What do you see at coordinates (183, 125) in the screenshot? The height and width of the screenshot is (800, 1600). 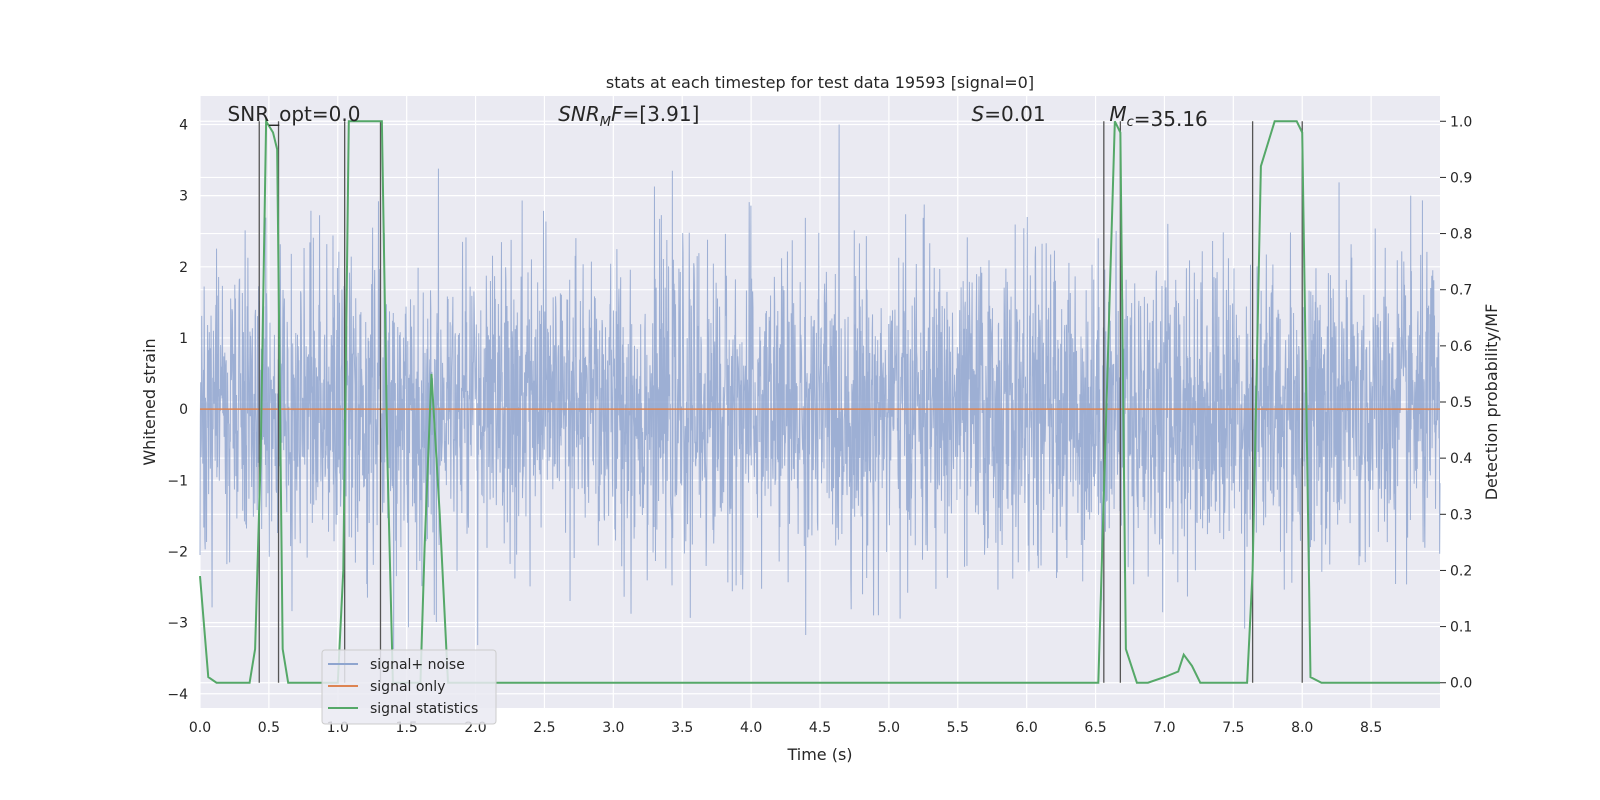 I see `y-tick-label: 4` at bounding box center [183, 125].